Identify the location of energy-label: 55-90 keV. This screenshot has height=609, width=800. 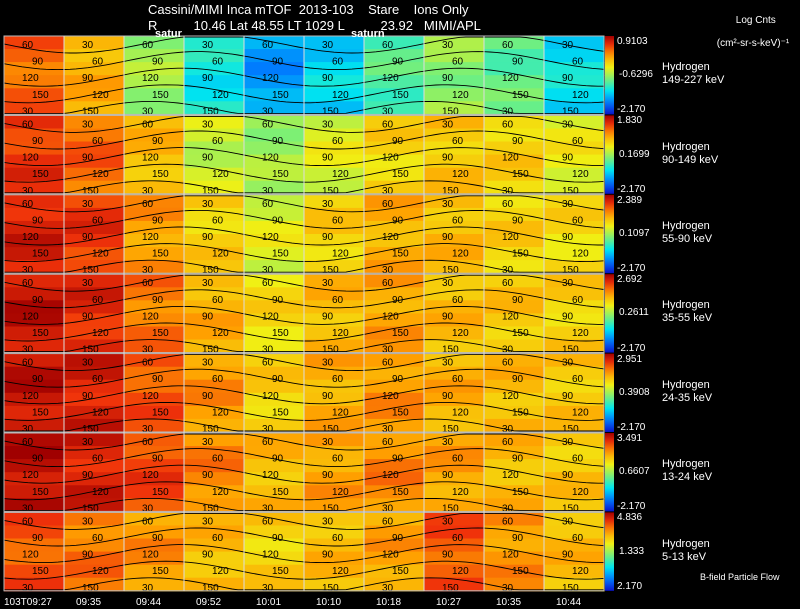
(687, 239).